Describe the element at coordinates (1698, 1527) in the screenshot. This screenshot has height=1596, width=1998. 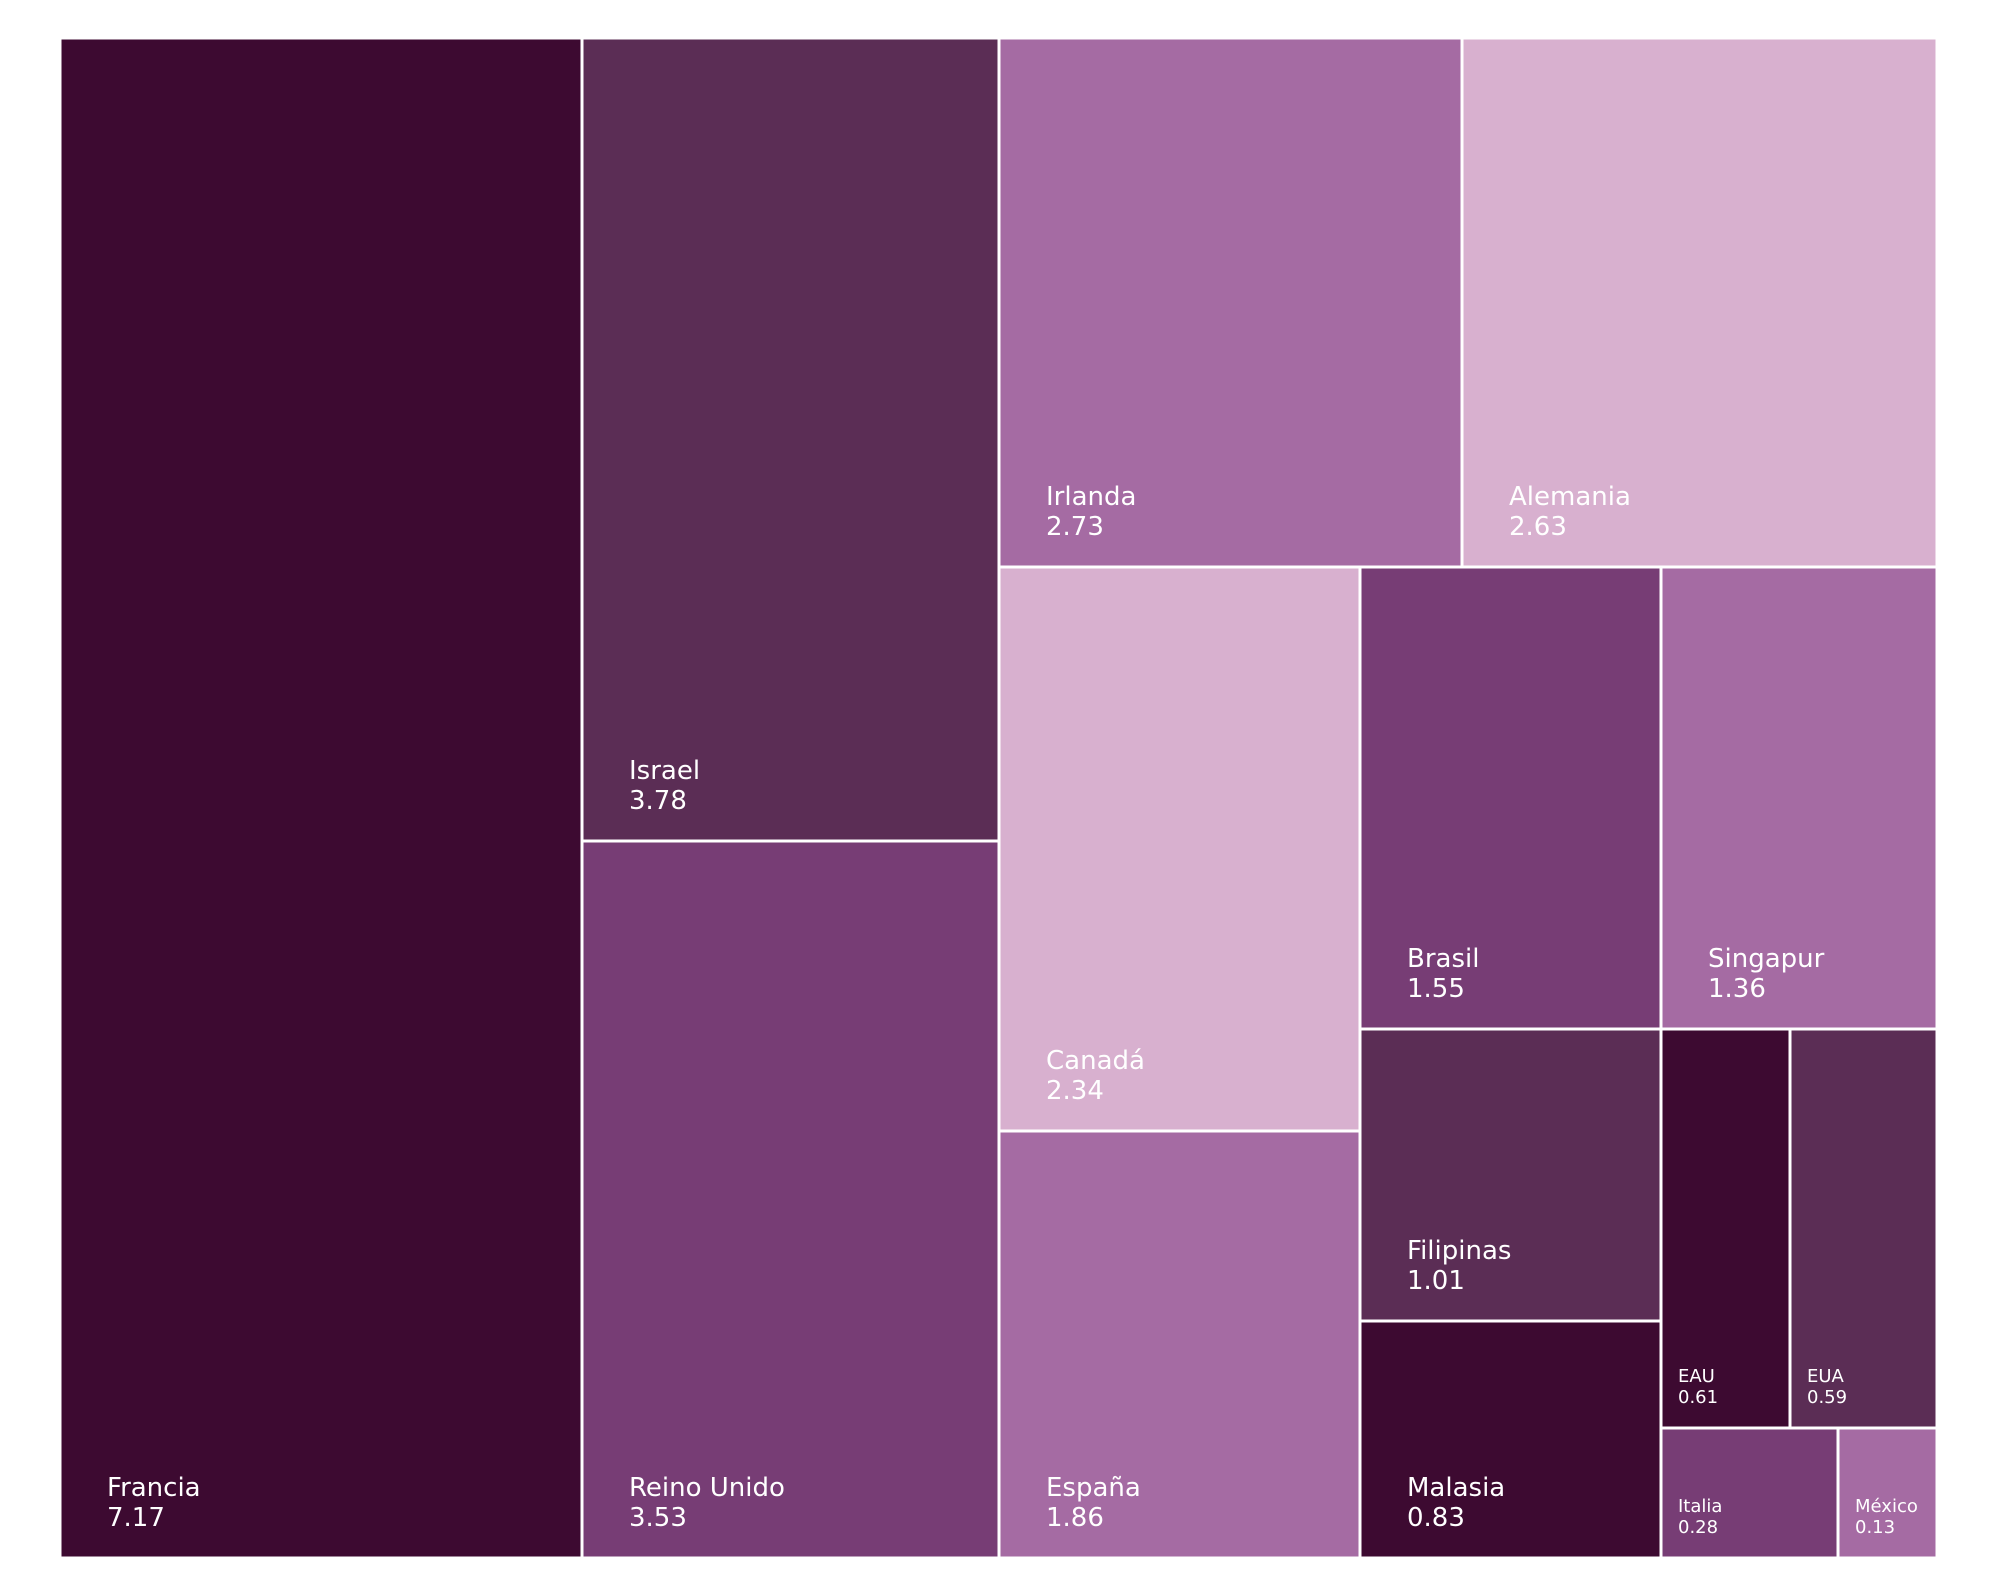
I see `treemap-value-label: 0.28` at that location.